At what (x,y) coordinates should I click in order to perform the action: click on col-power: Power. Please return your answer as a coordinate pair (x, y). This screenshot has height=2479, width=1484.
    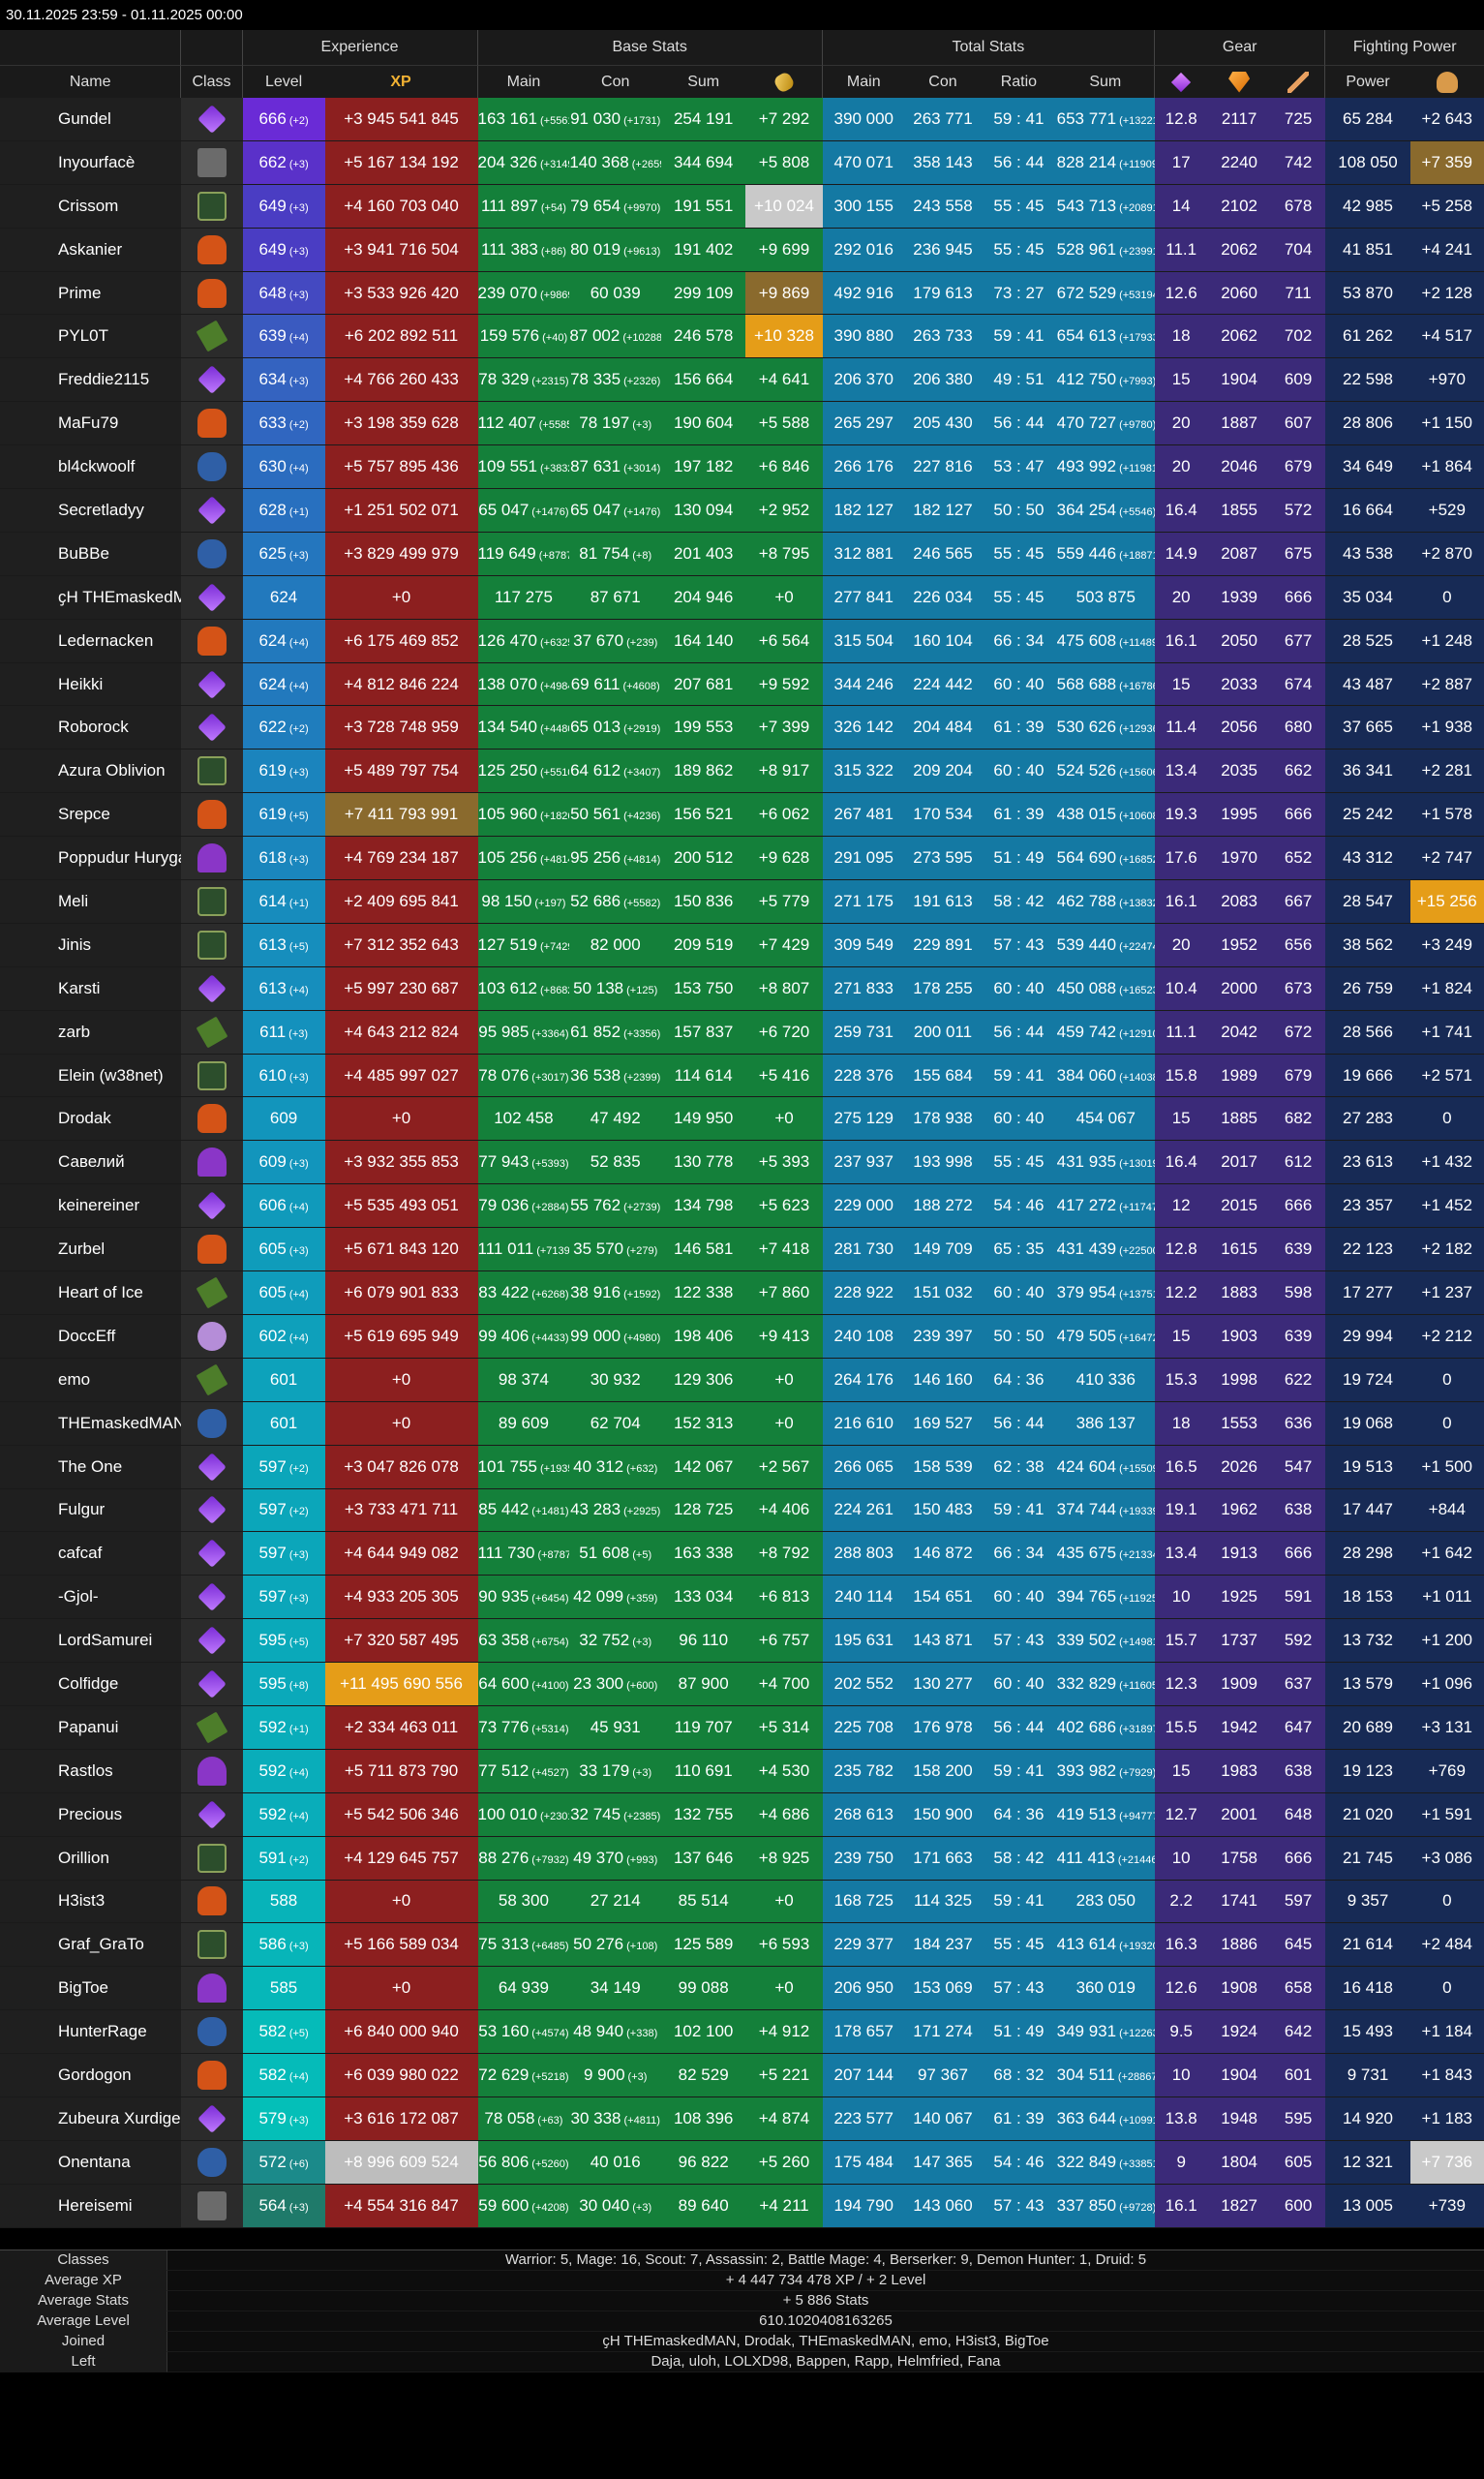
    Looking at the image, I should click on (1367, 82).